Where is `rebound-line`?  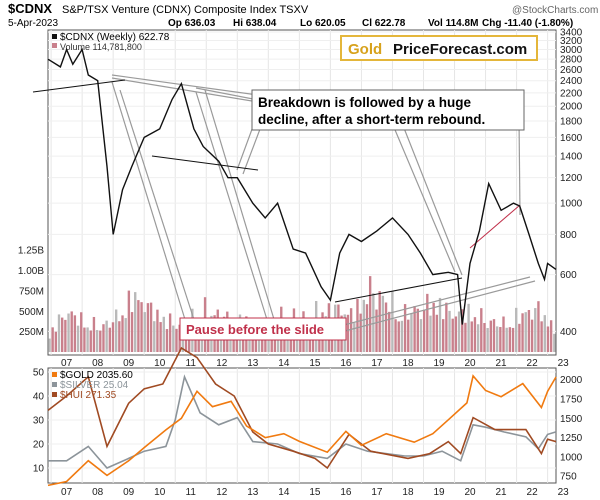
rebound-line is located at coordinates (495, 226).